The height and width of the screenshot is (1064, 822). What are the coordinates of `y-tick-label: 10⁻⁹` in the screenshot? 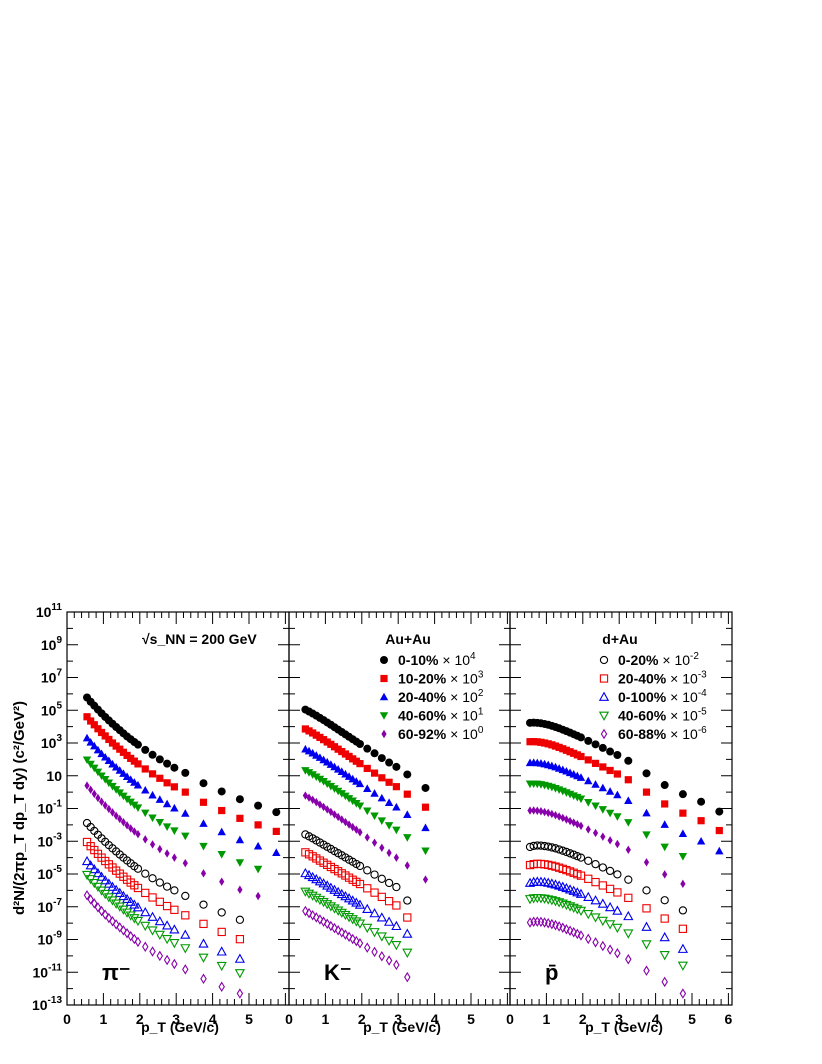 It's located at (50, 939).